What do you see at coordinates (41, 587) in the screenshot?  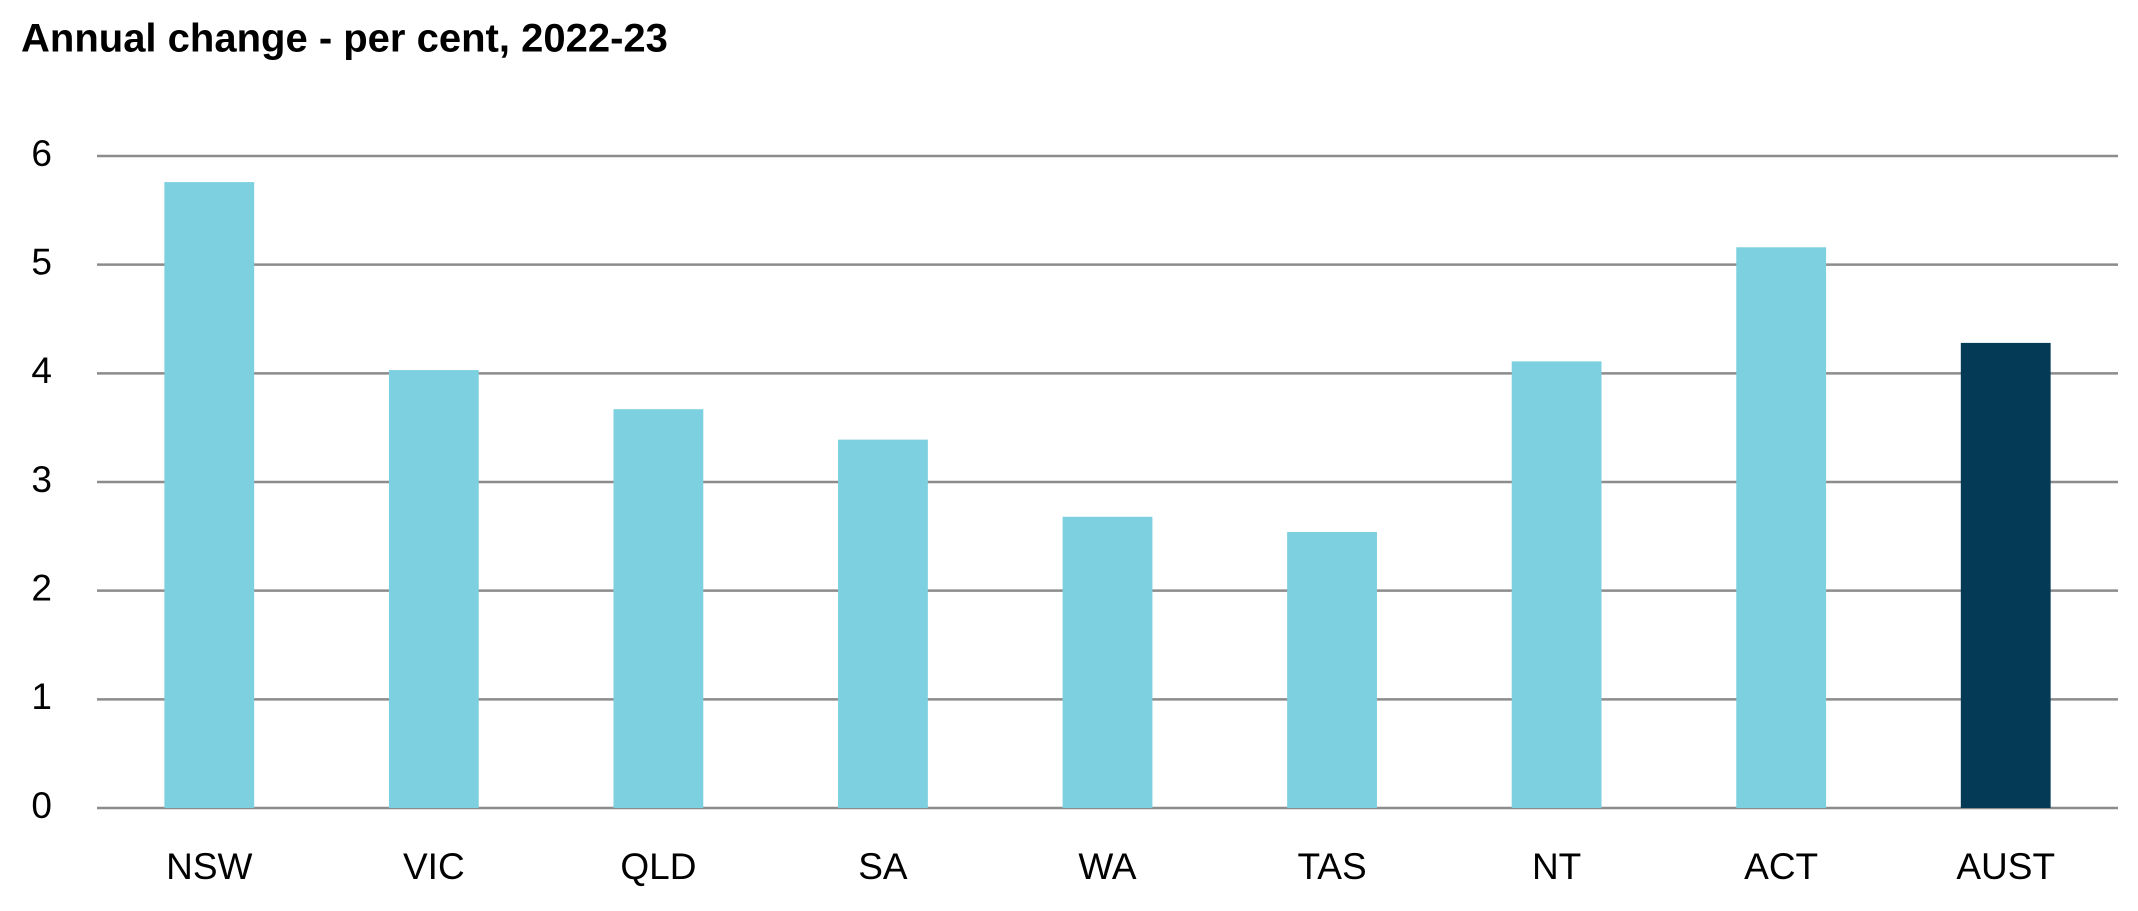 I see `y-tick-label: 2` at bounding box center [41, 587].